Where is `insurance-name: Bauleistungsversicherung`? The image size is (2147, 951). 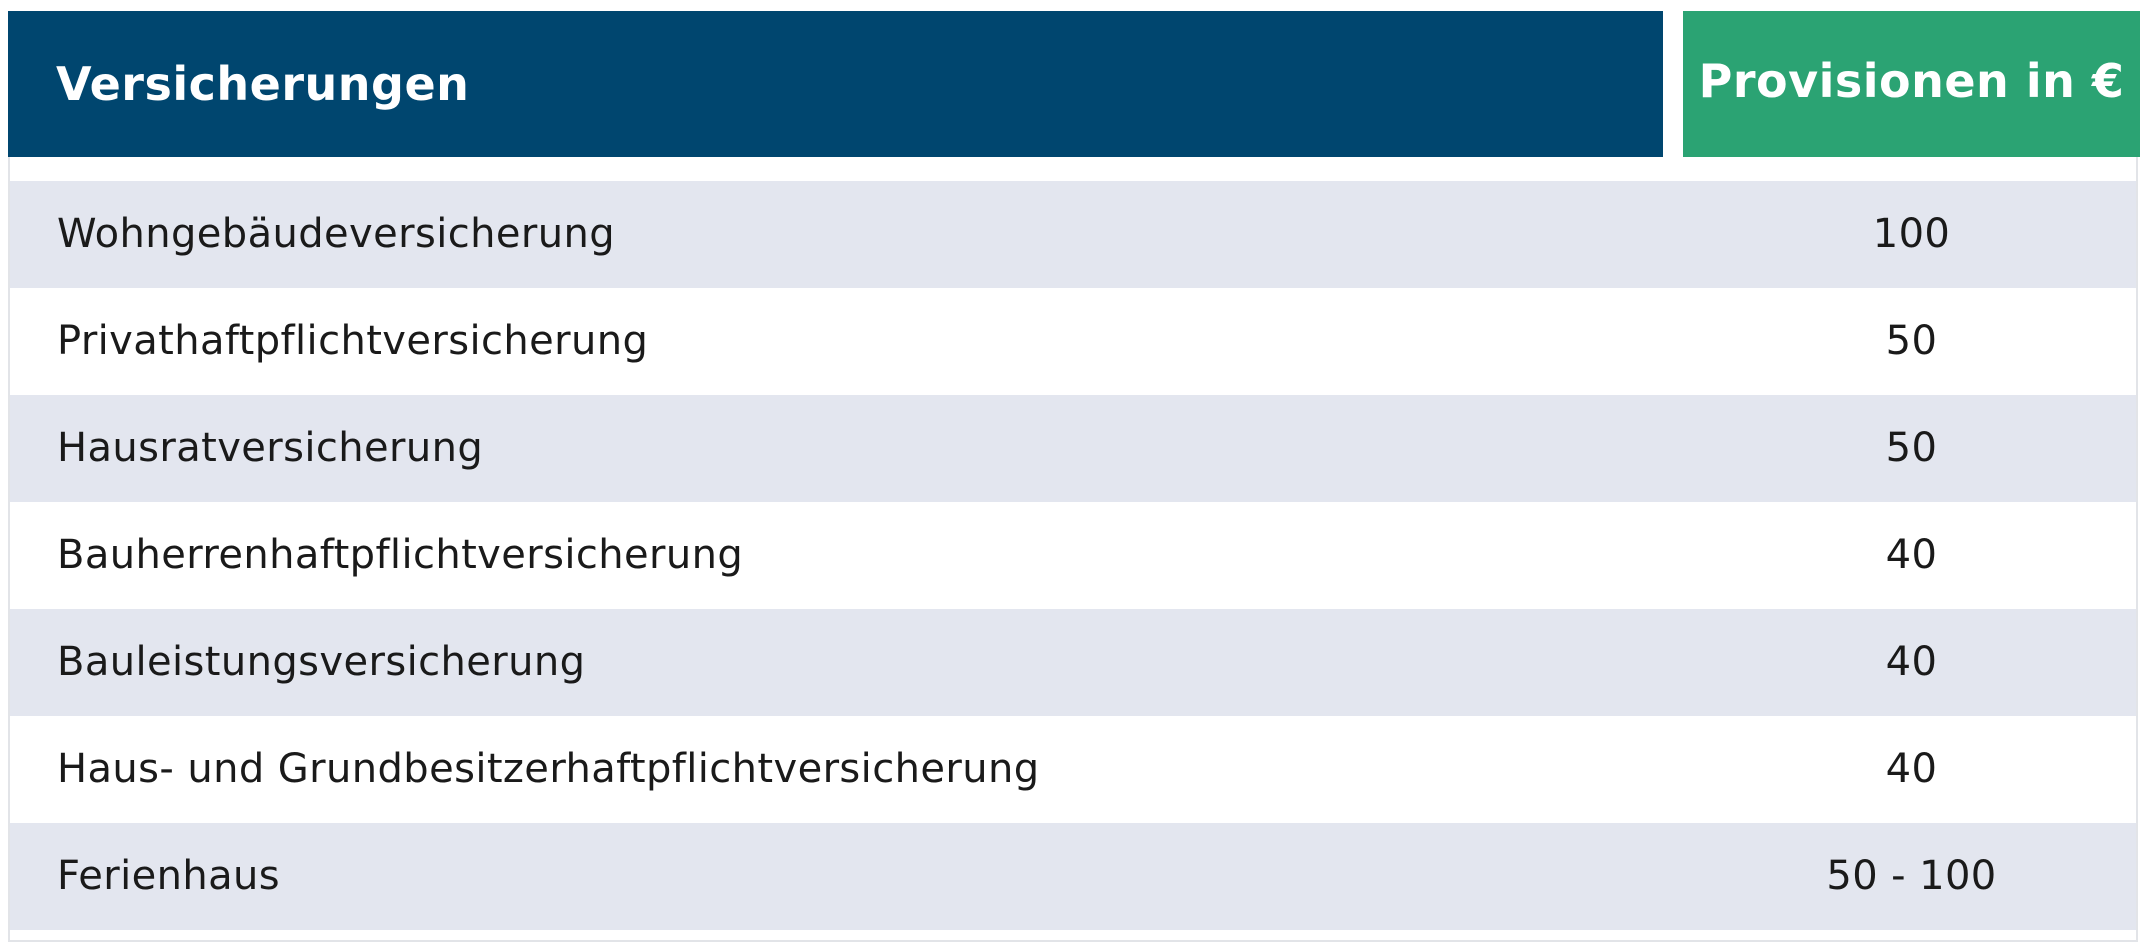
insurance-name: Bauleistungsversicherung is located at coordinates (321, 662).